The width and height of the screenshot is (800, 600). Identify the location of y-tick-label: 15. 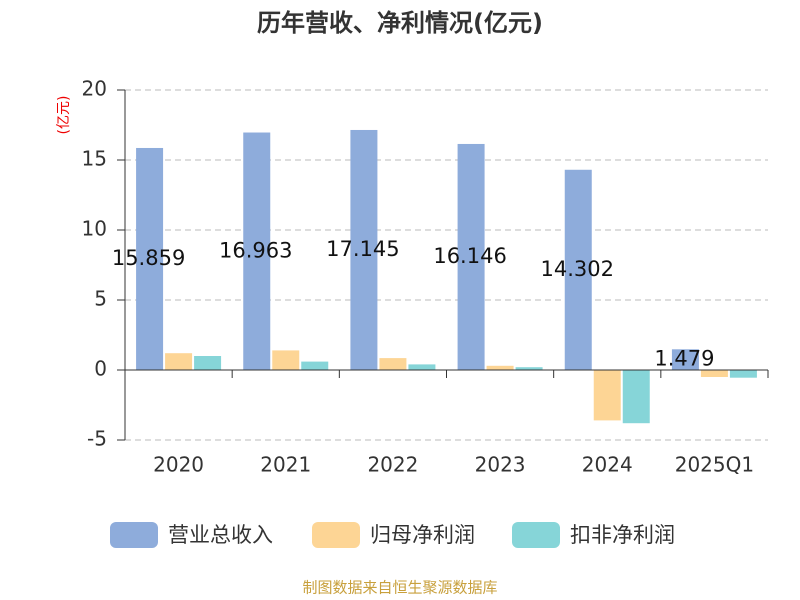
(94, 159).